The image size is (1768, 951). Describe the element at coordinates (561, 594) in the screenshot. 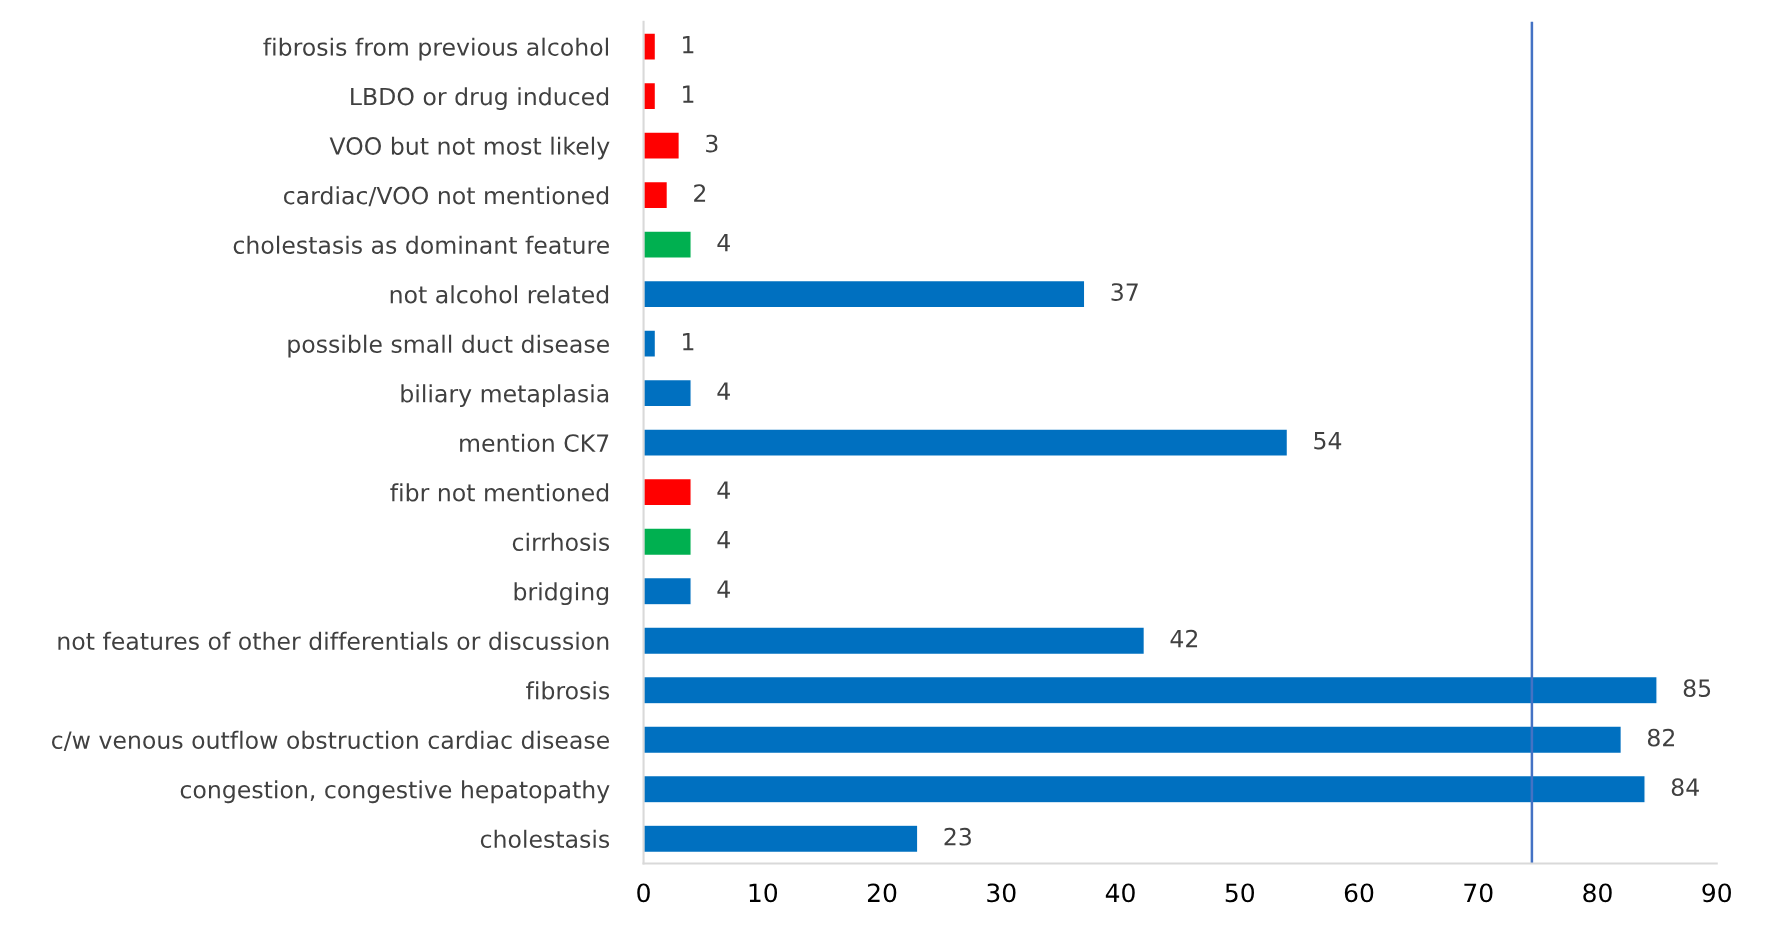

I see `y-tick-label: bridging` at that location.